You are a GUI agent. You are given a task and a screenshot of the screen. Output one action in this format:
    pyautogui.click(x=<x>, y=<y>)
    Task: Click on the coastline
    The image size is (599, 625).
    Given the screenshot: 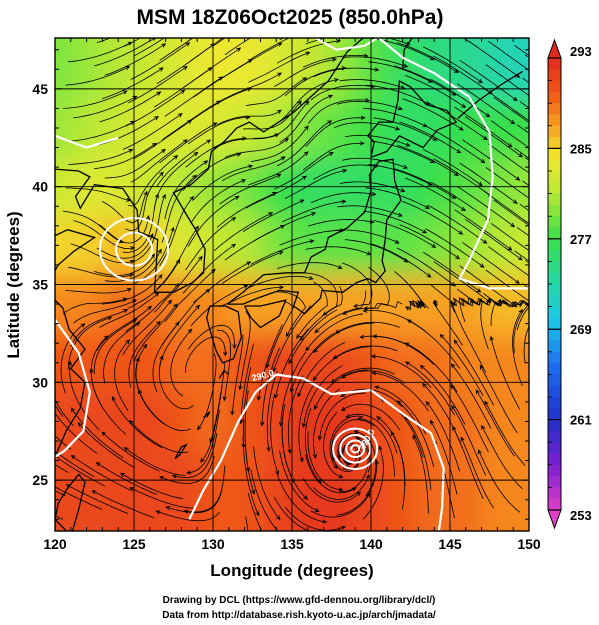 What is the action you would take?
    pyautogui.click(x=207, y=414)
    